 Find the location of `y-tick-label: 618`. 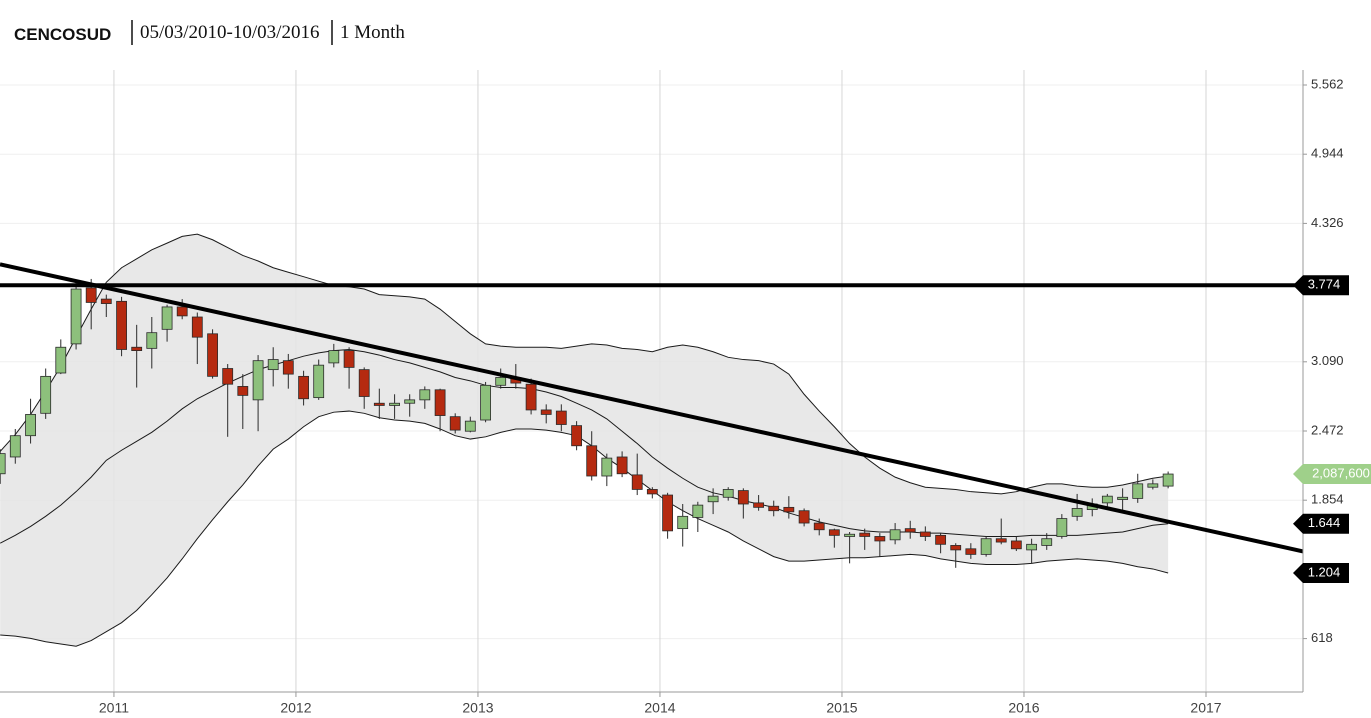

y-tick-label: 618 is located at coordinates (1322, 637).